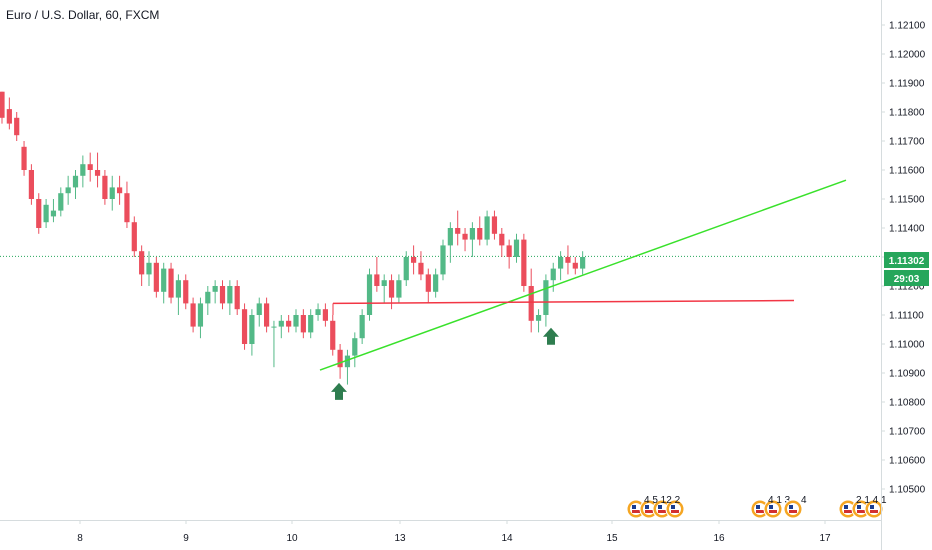  Describe the element at coordinates (563, 302) in the screenshot. I see `support-line` at that location.